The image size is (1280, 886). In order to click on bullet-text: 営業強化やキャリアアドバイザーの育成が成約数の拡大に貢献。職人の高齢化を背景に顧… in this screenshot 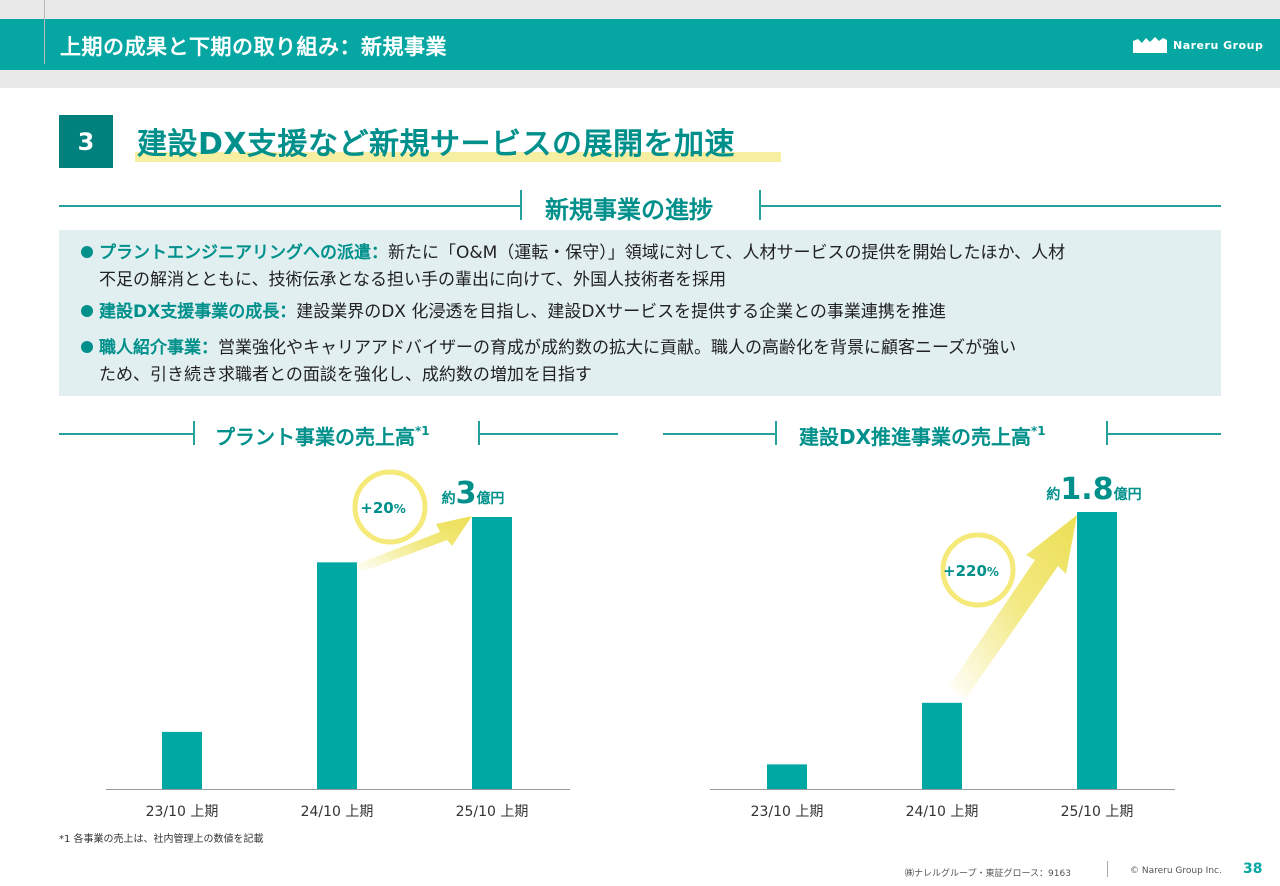, I will do `click(617, 348)`.